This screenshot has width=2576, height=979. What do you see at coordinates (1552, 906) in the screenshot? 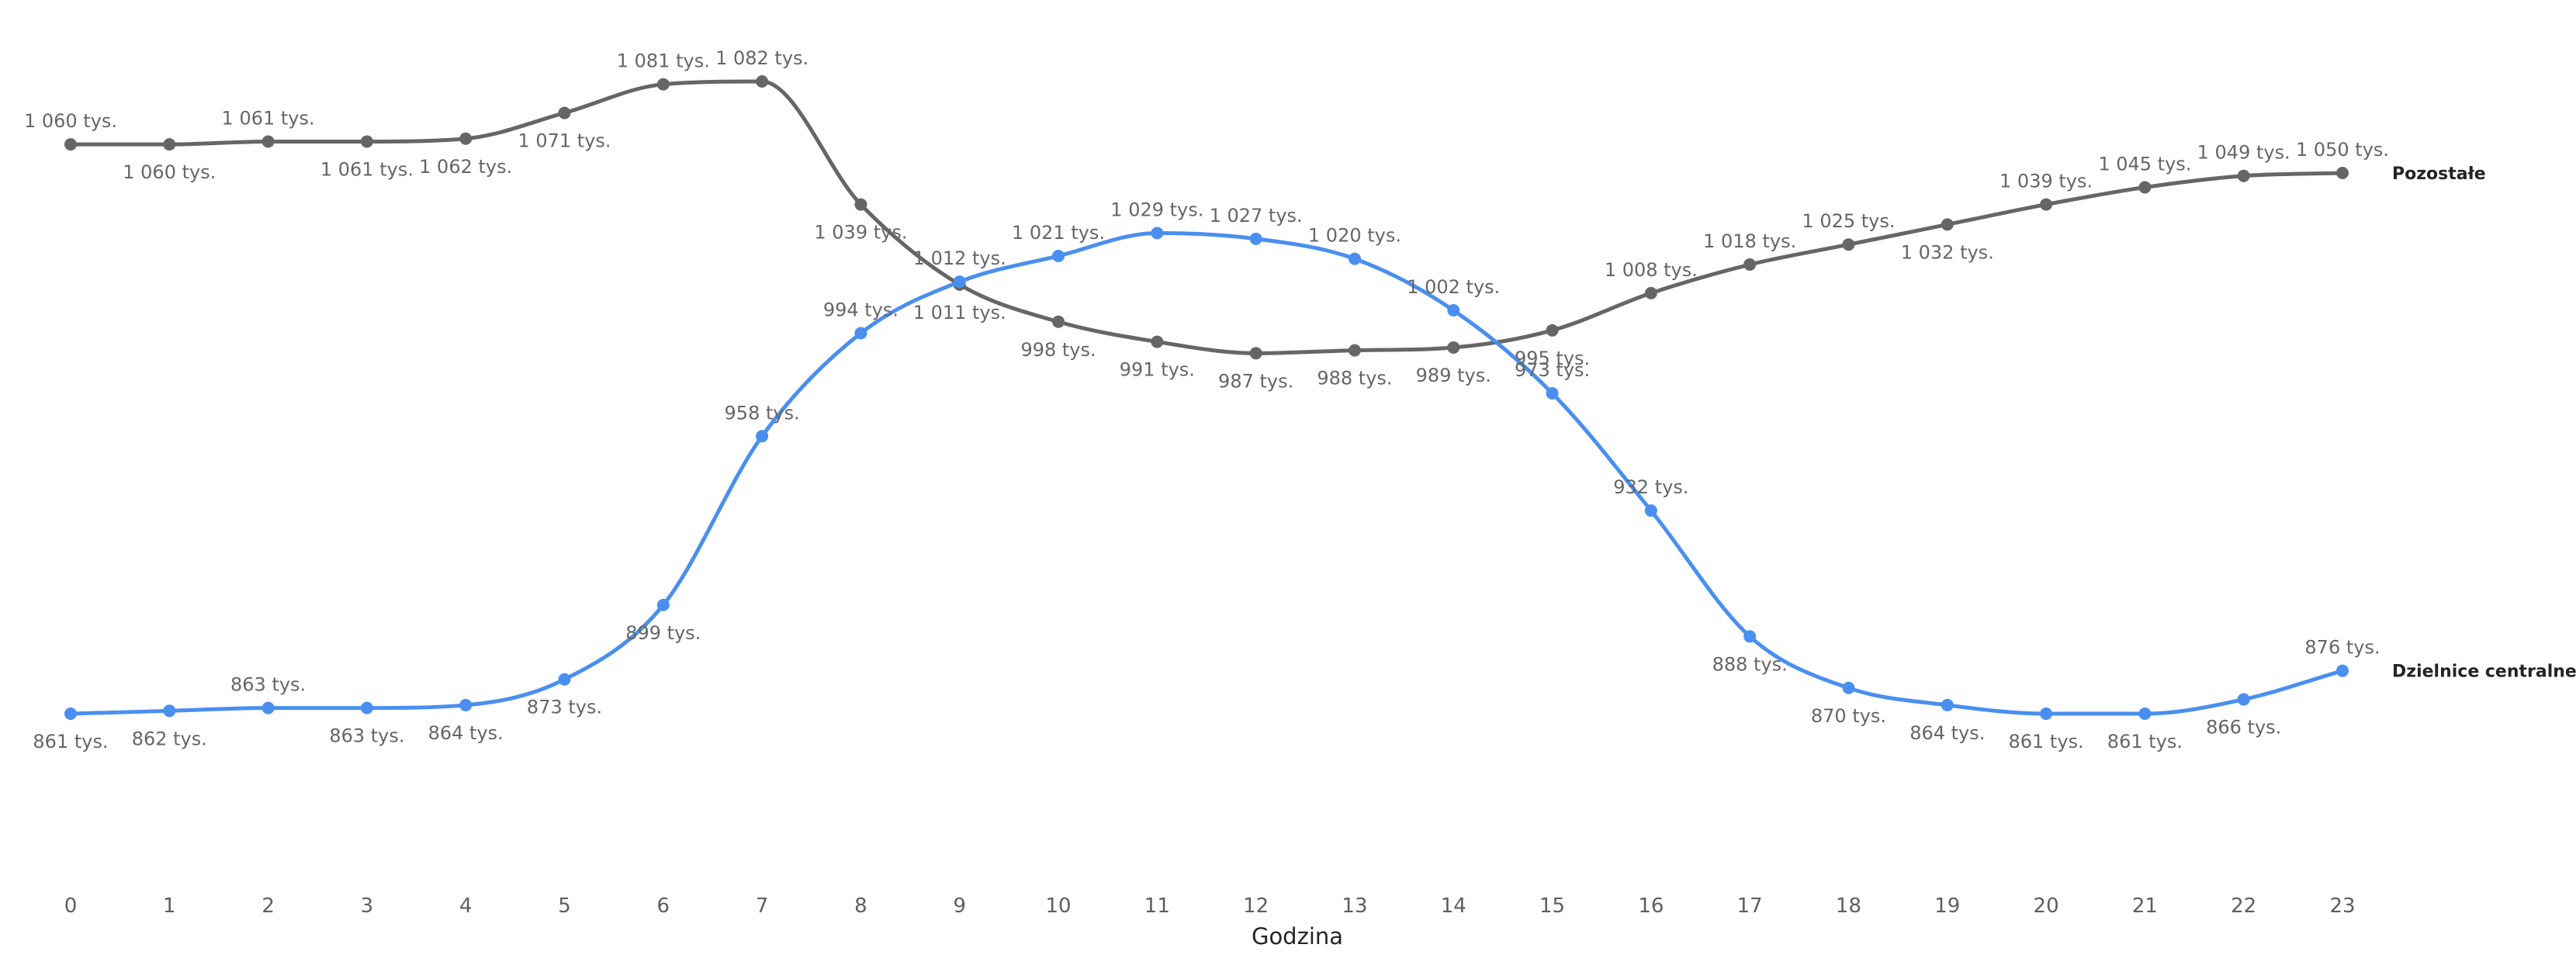
I see `x-tick-label: 15` at bounding box center [1552, 906].